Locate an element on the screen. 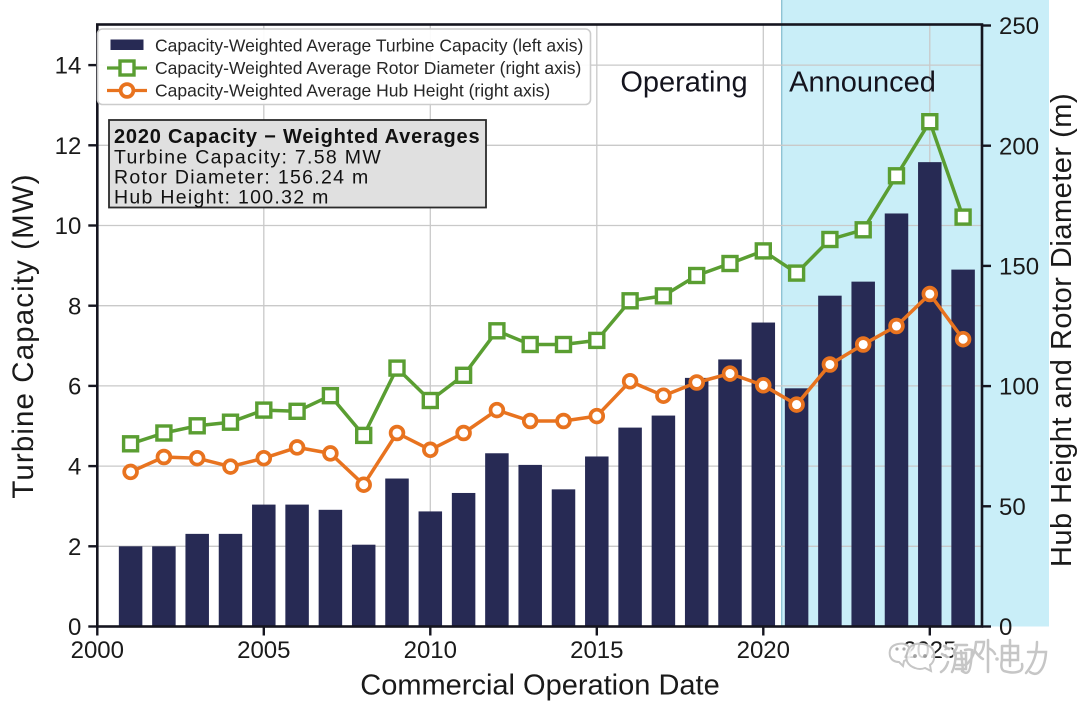 The height and width of the screenshot is (706, 1080). svg-text: 12 is located at coordinates (68, 146).